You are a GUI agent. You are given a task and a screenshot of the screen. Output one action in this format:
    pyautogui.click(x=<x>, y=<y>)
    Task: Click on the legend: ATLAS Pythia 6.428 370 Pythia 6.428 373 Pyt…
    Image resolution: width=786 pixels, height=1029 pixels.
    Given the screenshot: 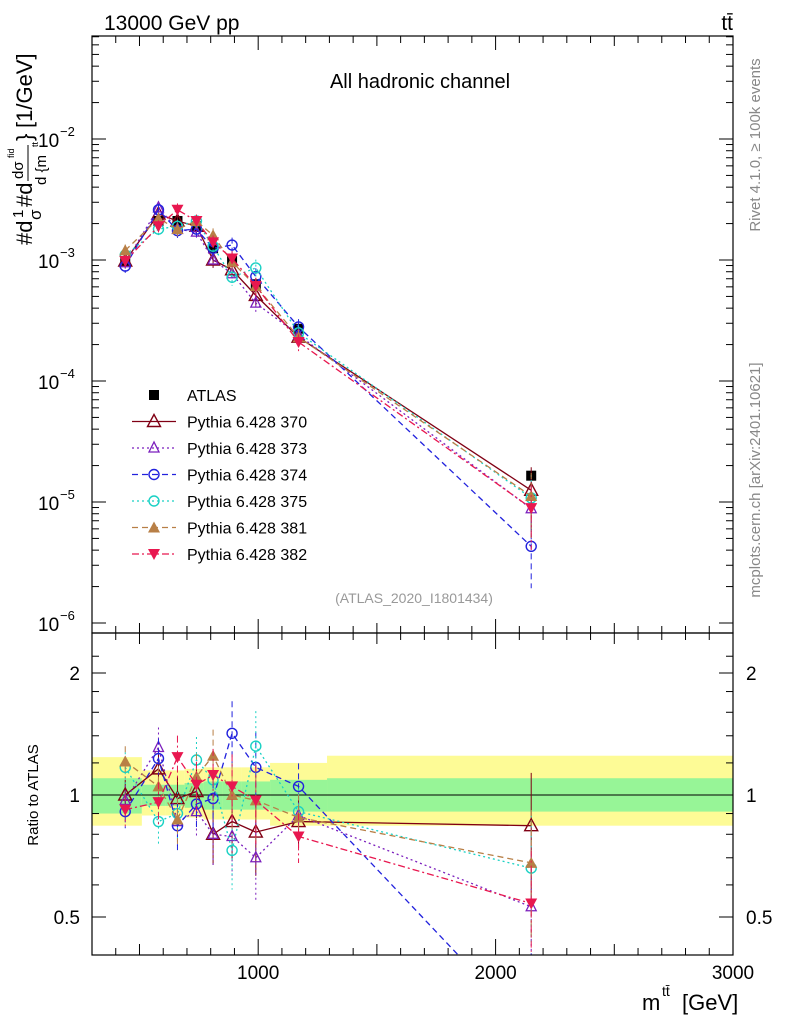 What is the action you would take?
    pyautogui.click(x=219, y=476)
    